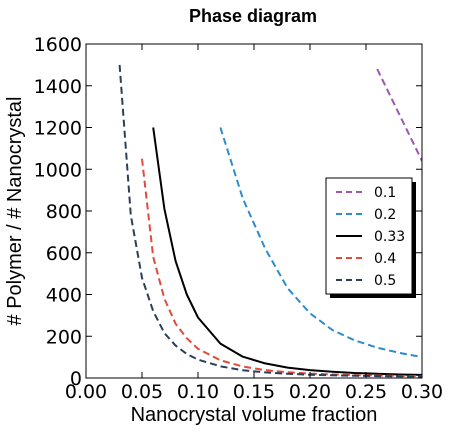  I want to click on x-tick-label: 0.15, so click(254, 392).